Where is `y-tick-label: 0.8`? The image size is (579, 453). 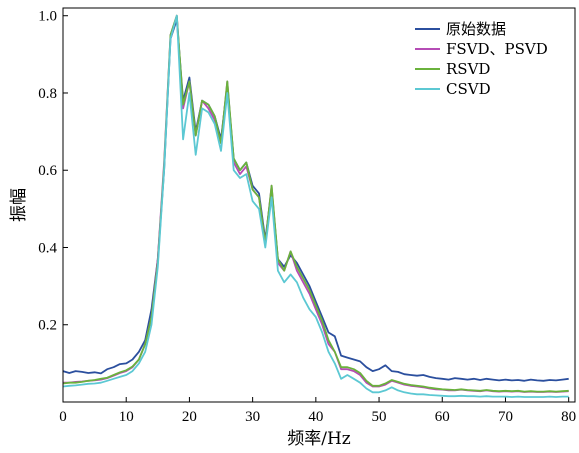
y-tick-label: 0.8 is located at coordinates (47, 94).